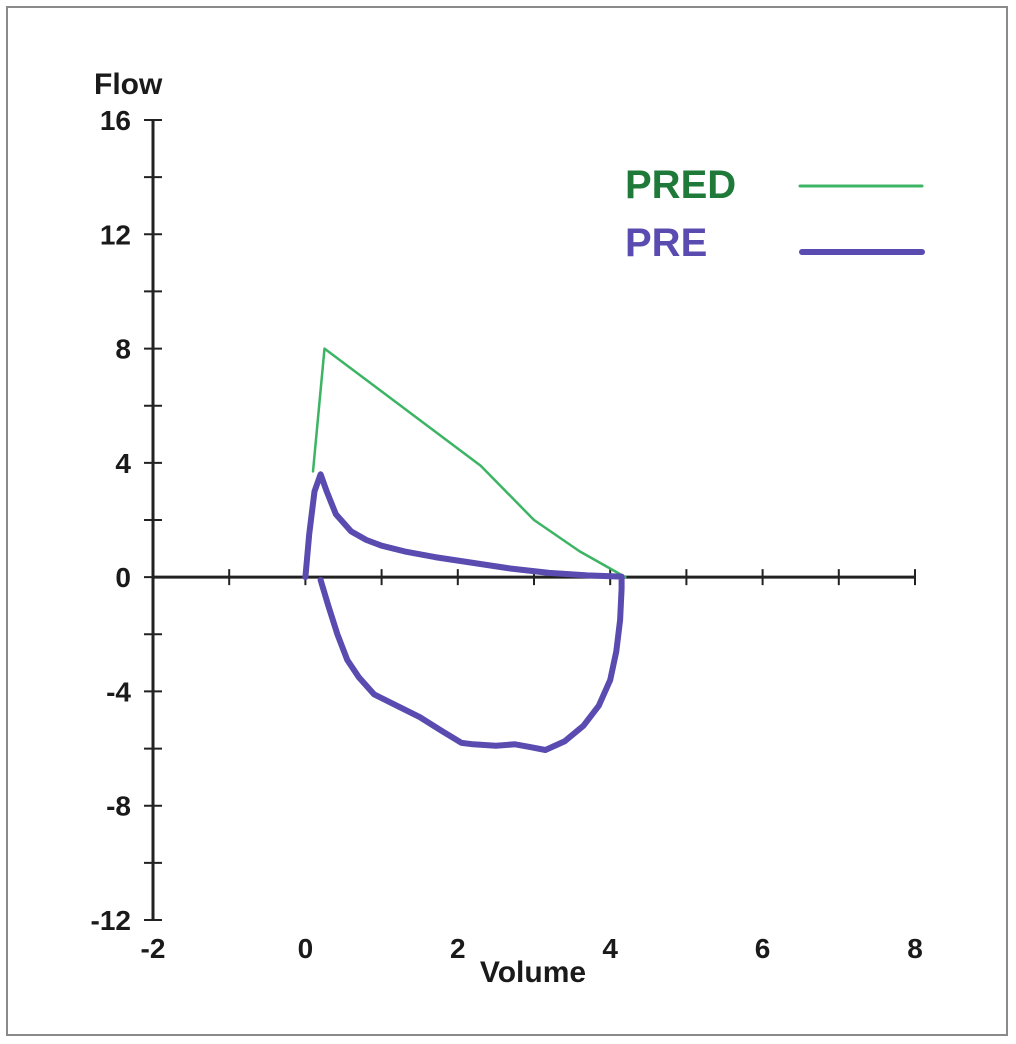 The image size is (1016, 1044). Describe the element at coordinates (115, 120) in the screenshot. I see `y-tick-label: 16` at that location.